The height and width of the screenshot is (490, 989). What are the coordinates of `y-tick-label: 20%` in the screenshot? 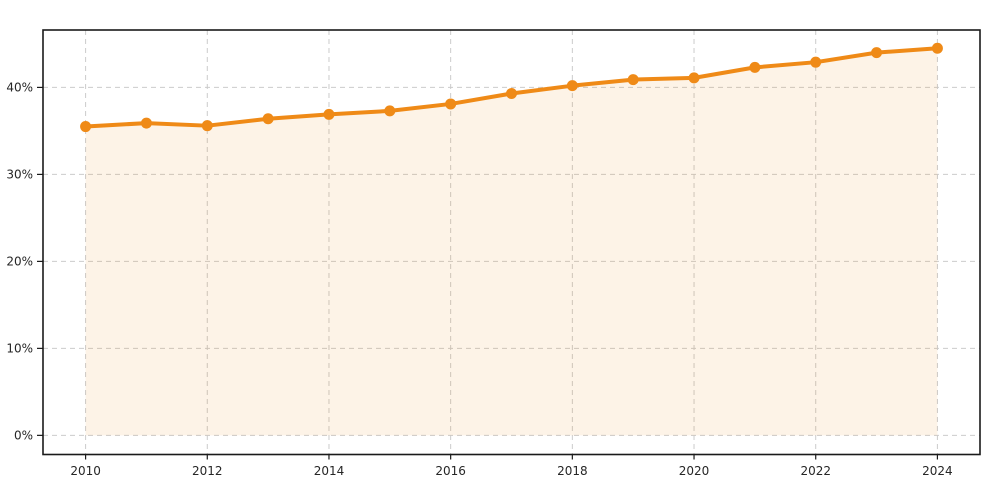 It's located at (19, 261).